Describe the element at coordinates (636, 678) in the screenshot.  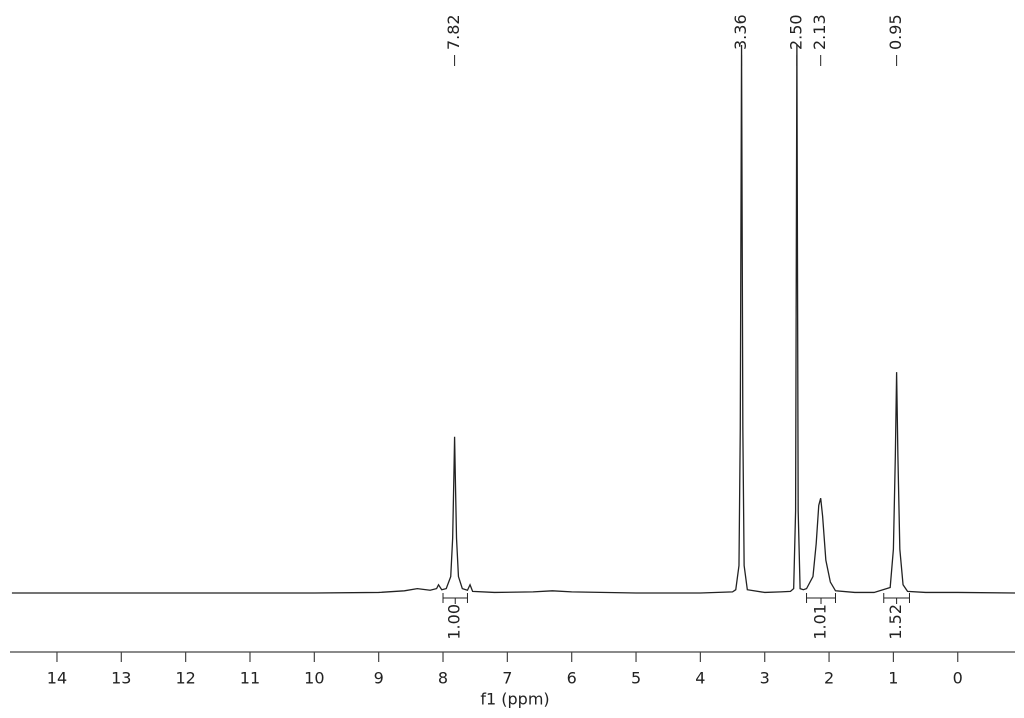
I see `x-tick-label: 5` at that location.